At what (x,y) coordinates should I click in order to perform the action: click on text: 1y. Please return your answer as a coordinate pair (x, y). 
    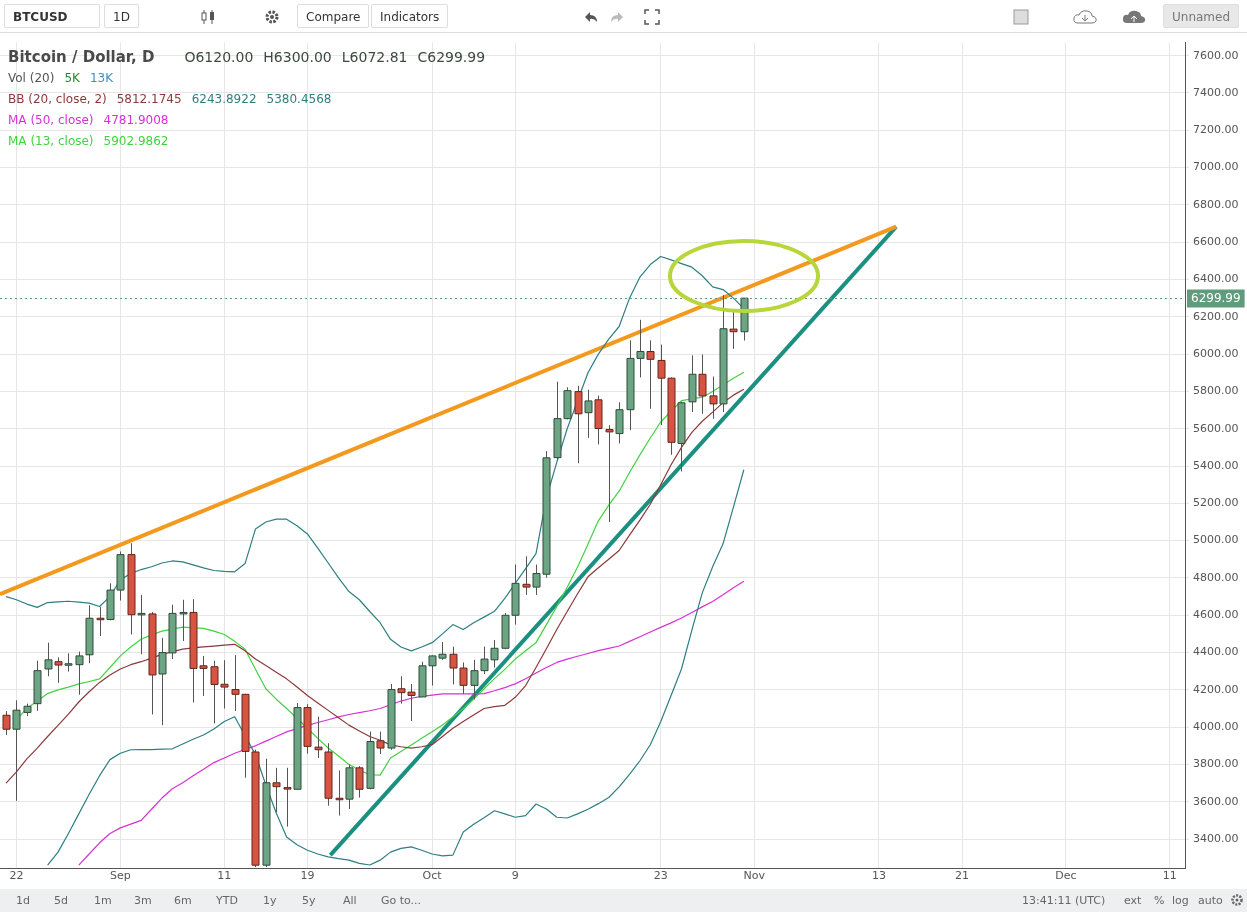
    Looking at the image, I should click on (270, 900).